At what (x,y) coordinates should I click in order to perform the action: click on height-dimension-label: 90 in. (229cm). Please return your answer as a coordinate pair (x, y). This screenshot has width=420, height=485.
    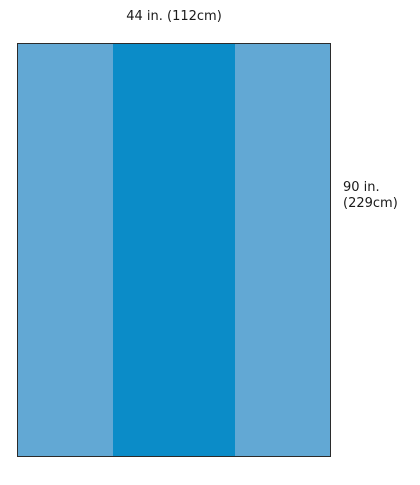
    Looking at the image, I should click on (381, 196).